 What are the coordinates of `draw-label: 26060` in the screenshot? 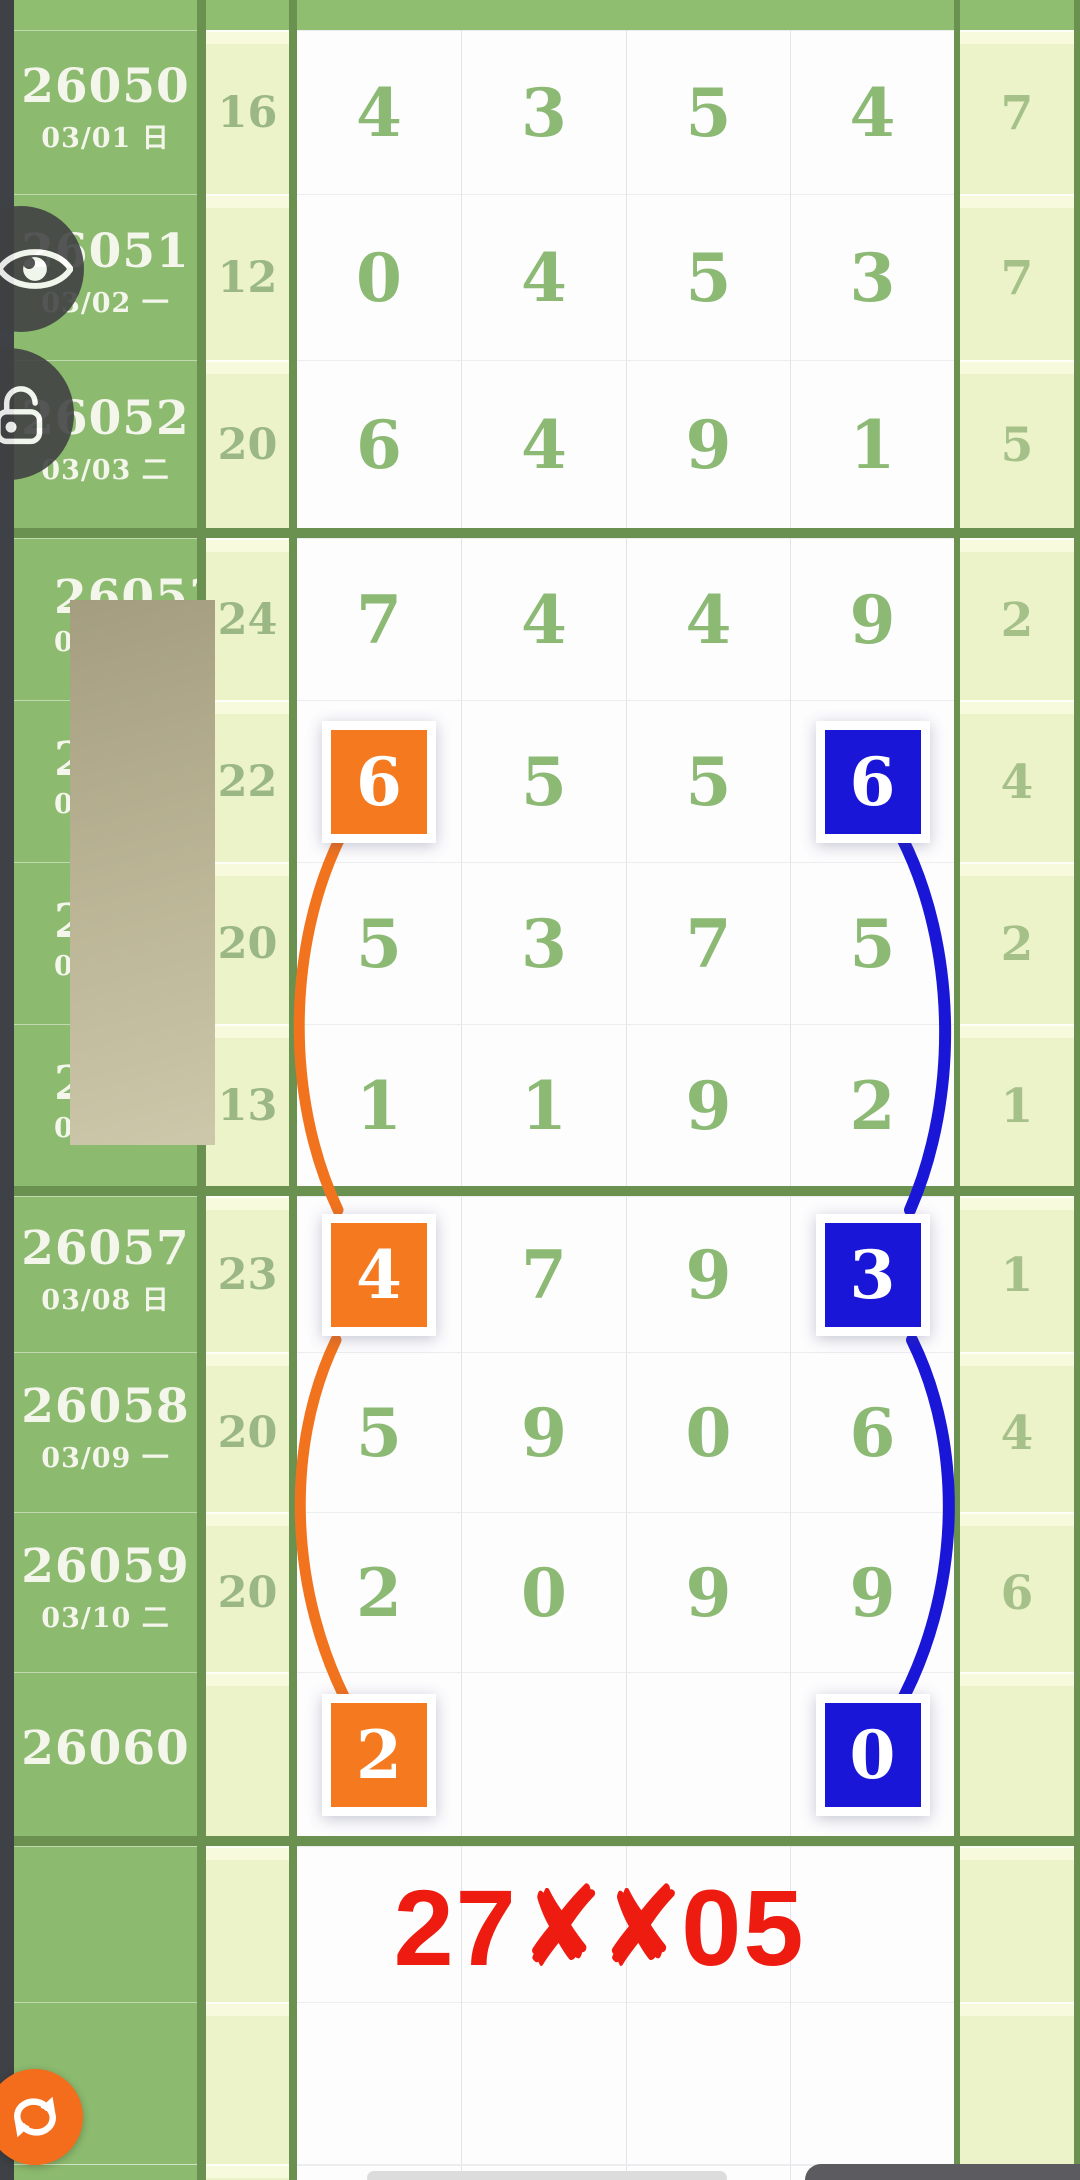 It's located at (105, 1754).